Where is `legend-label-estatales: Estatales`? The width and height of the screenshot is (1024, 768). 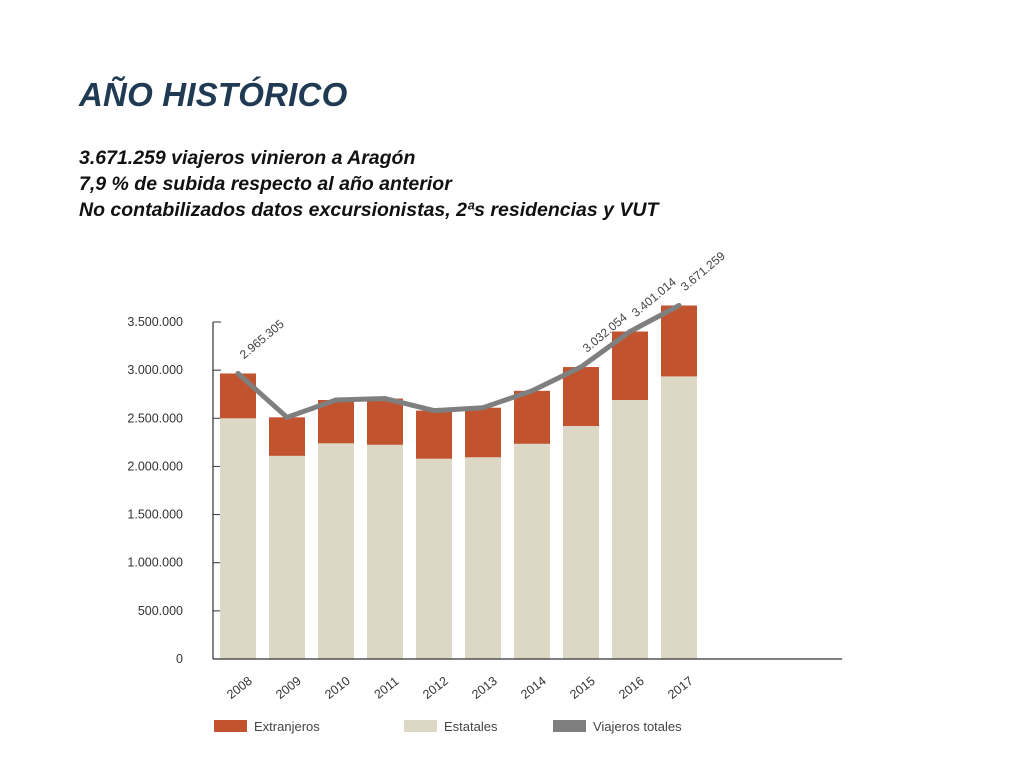 legend-label-estatales: Estatales is located at coordinates (471, 726).